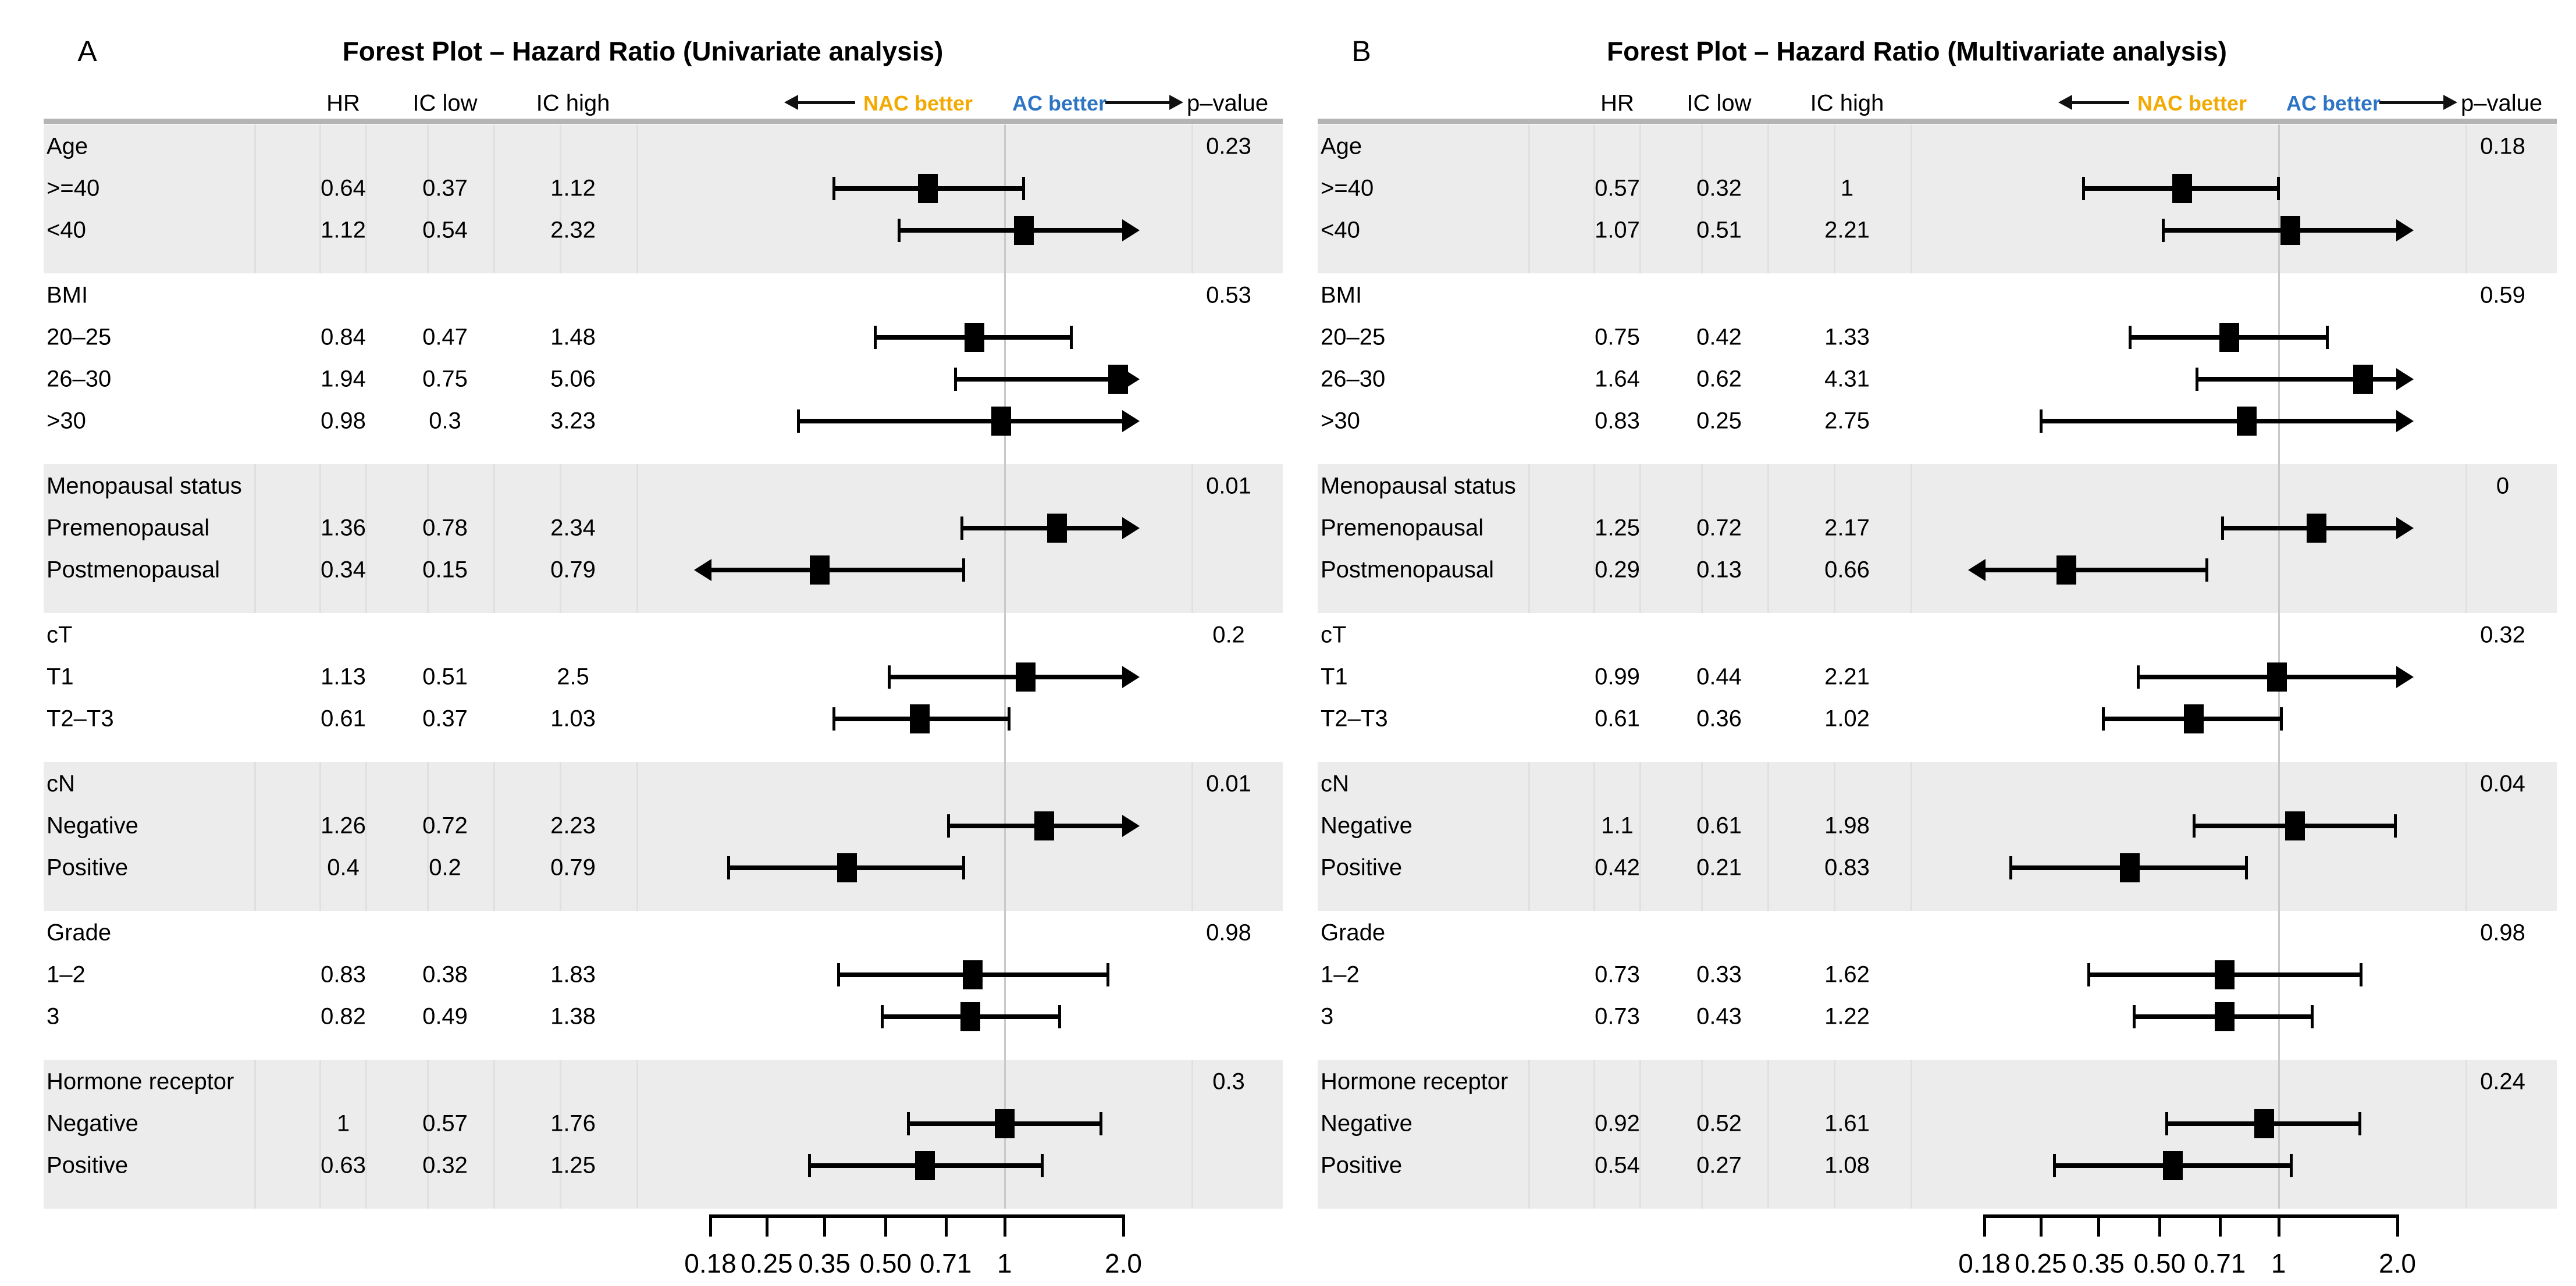  Describe the element at coordinates (1847, 1016) in the screenshot. I see `ci-high-value: 1.22` at that location.